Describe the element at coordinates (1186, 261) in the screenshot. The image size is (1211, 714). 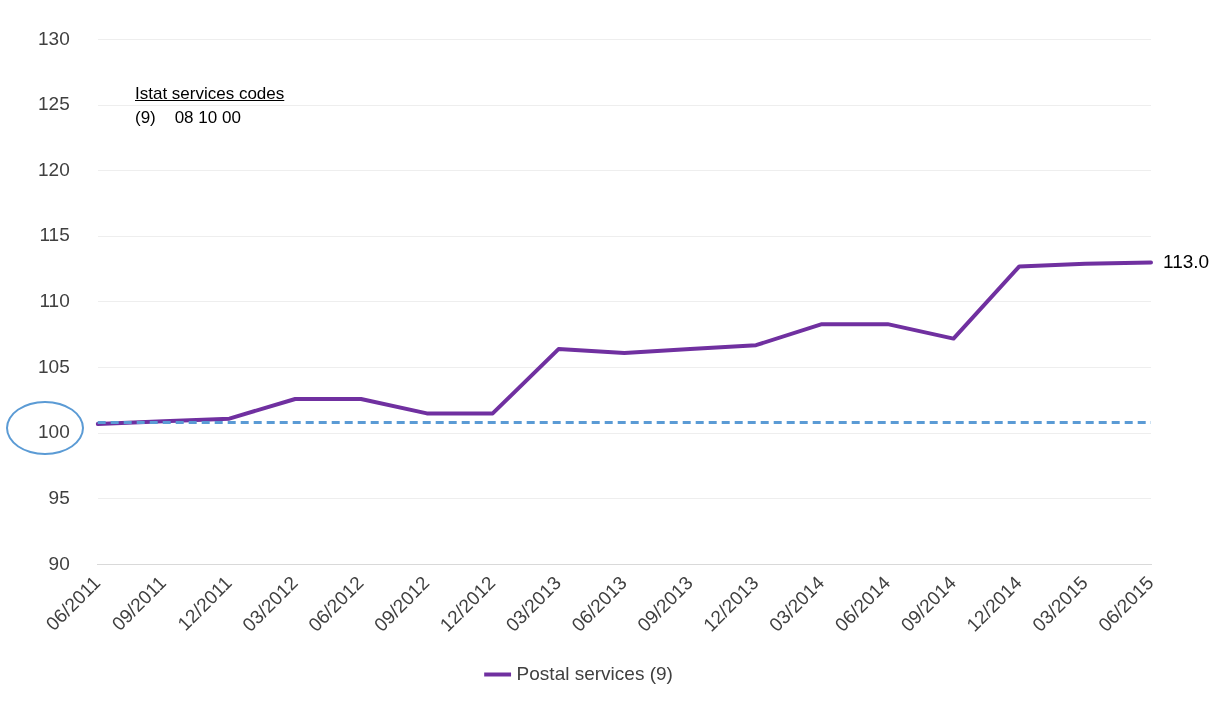
I see `data-label: 113.0` at that location.